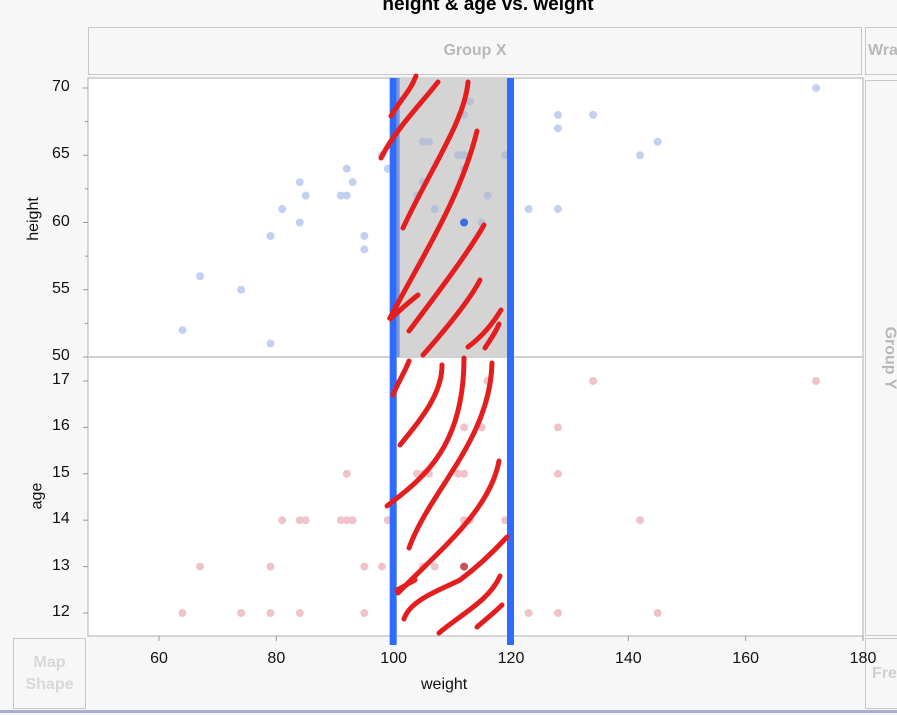 The height and width of the screenshot is (715, 897). I want to click on y-tick-label: 17, so click(61, 379).